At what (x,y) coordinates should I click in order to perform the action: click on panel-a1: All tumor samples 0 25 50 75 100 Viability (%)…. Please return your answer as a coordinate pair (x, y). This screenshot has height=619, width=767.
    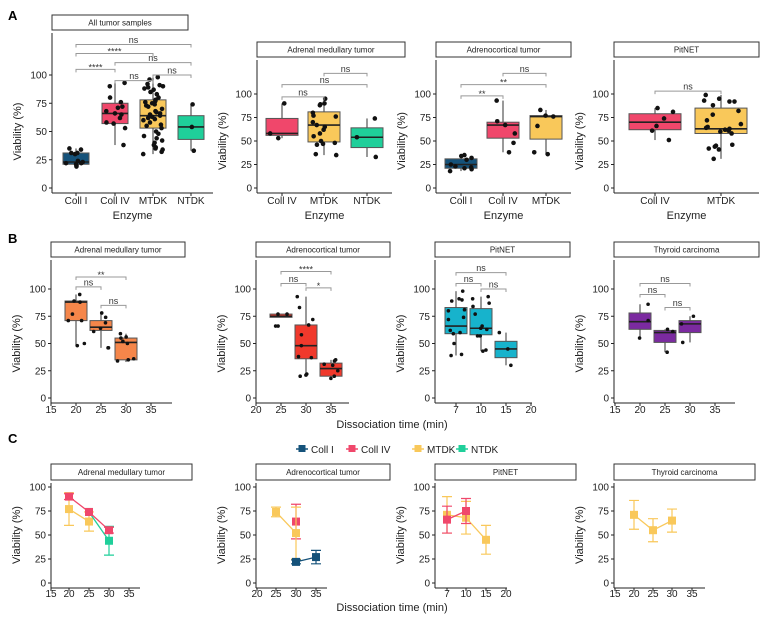
    Looking at the image, I should click on (112, 118).